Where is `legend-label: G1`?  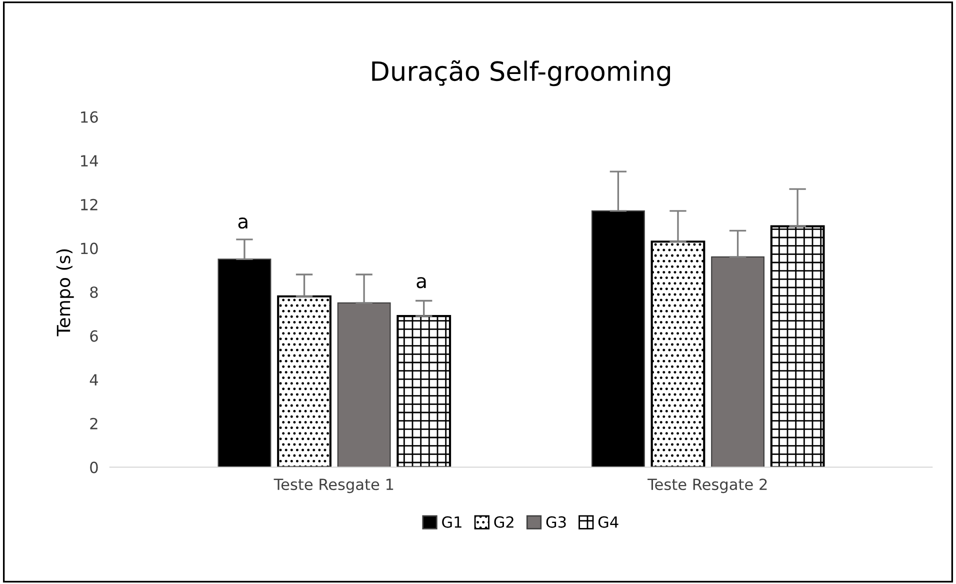
legend-label: G1 is located at coordinates (452, 522).